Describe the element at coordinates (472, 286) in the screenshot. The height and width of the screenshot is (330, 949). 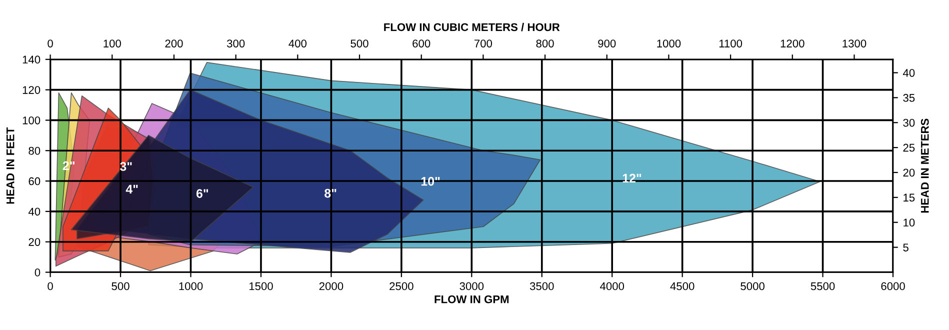
I see `x-tick-label: 3000` at that location.